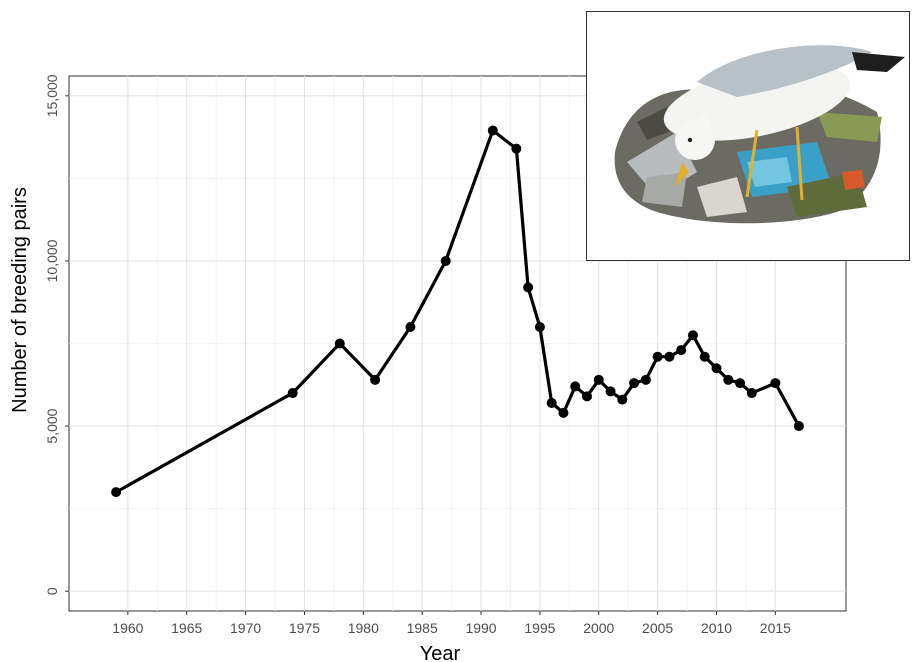 Image resolution: width=912 pixels, height=662 pixels. What do you see at coordinates (56, 334) in the screenshot?
I see `y-axis-ticks: 0 5,000 10,000 15,000` at bounding box center [56, 334].